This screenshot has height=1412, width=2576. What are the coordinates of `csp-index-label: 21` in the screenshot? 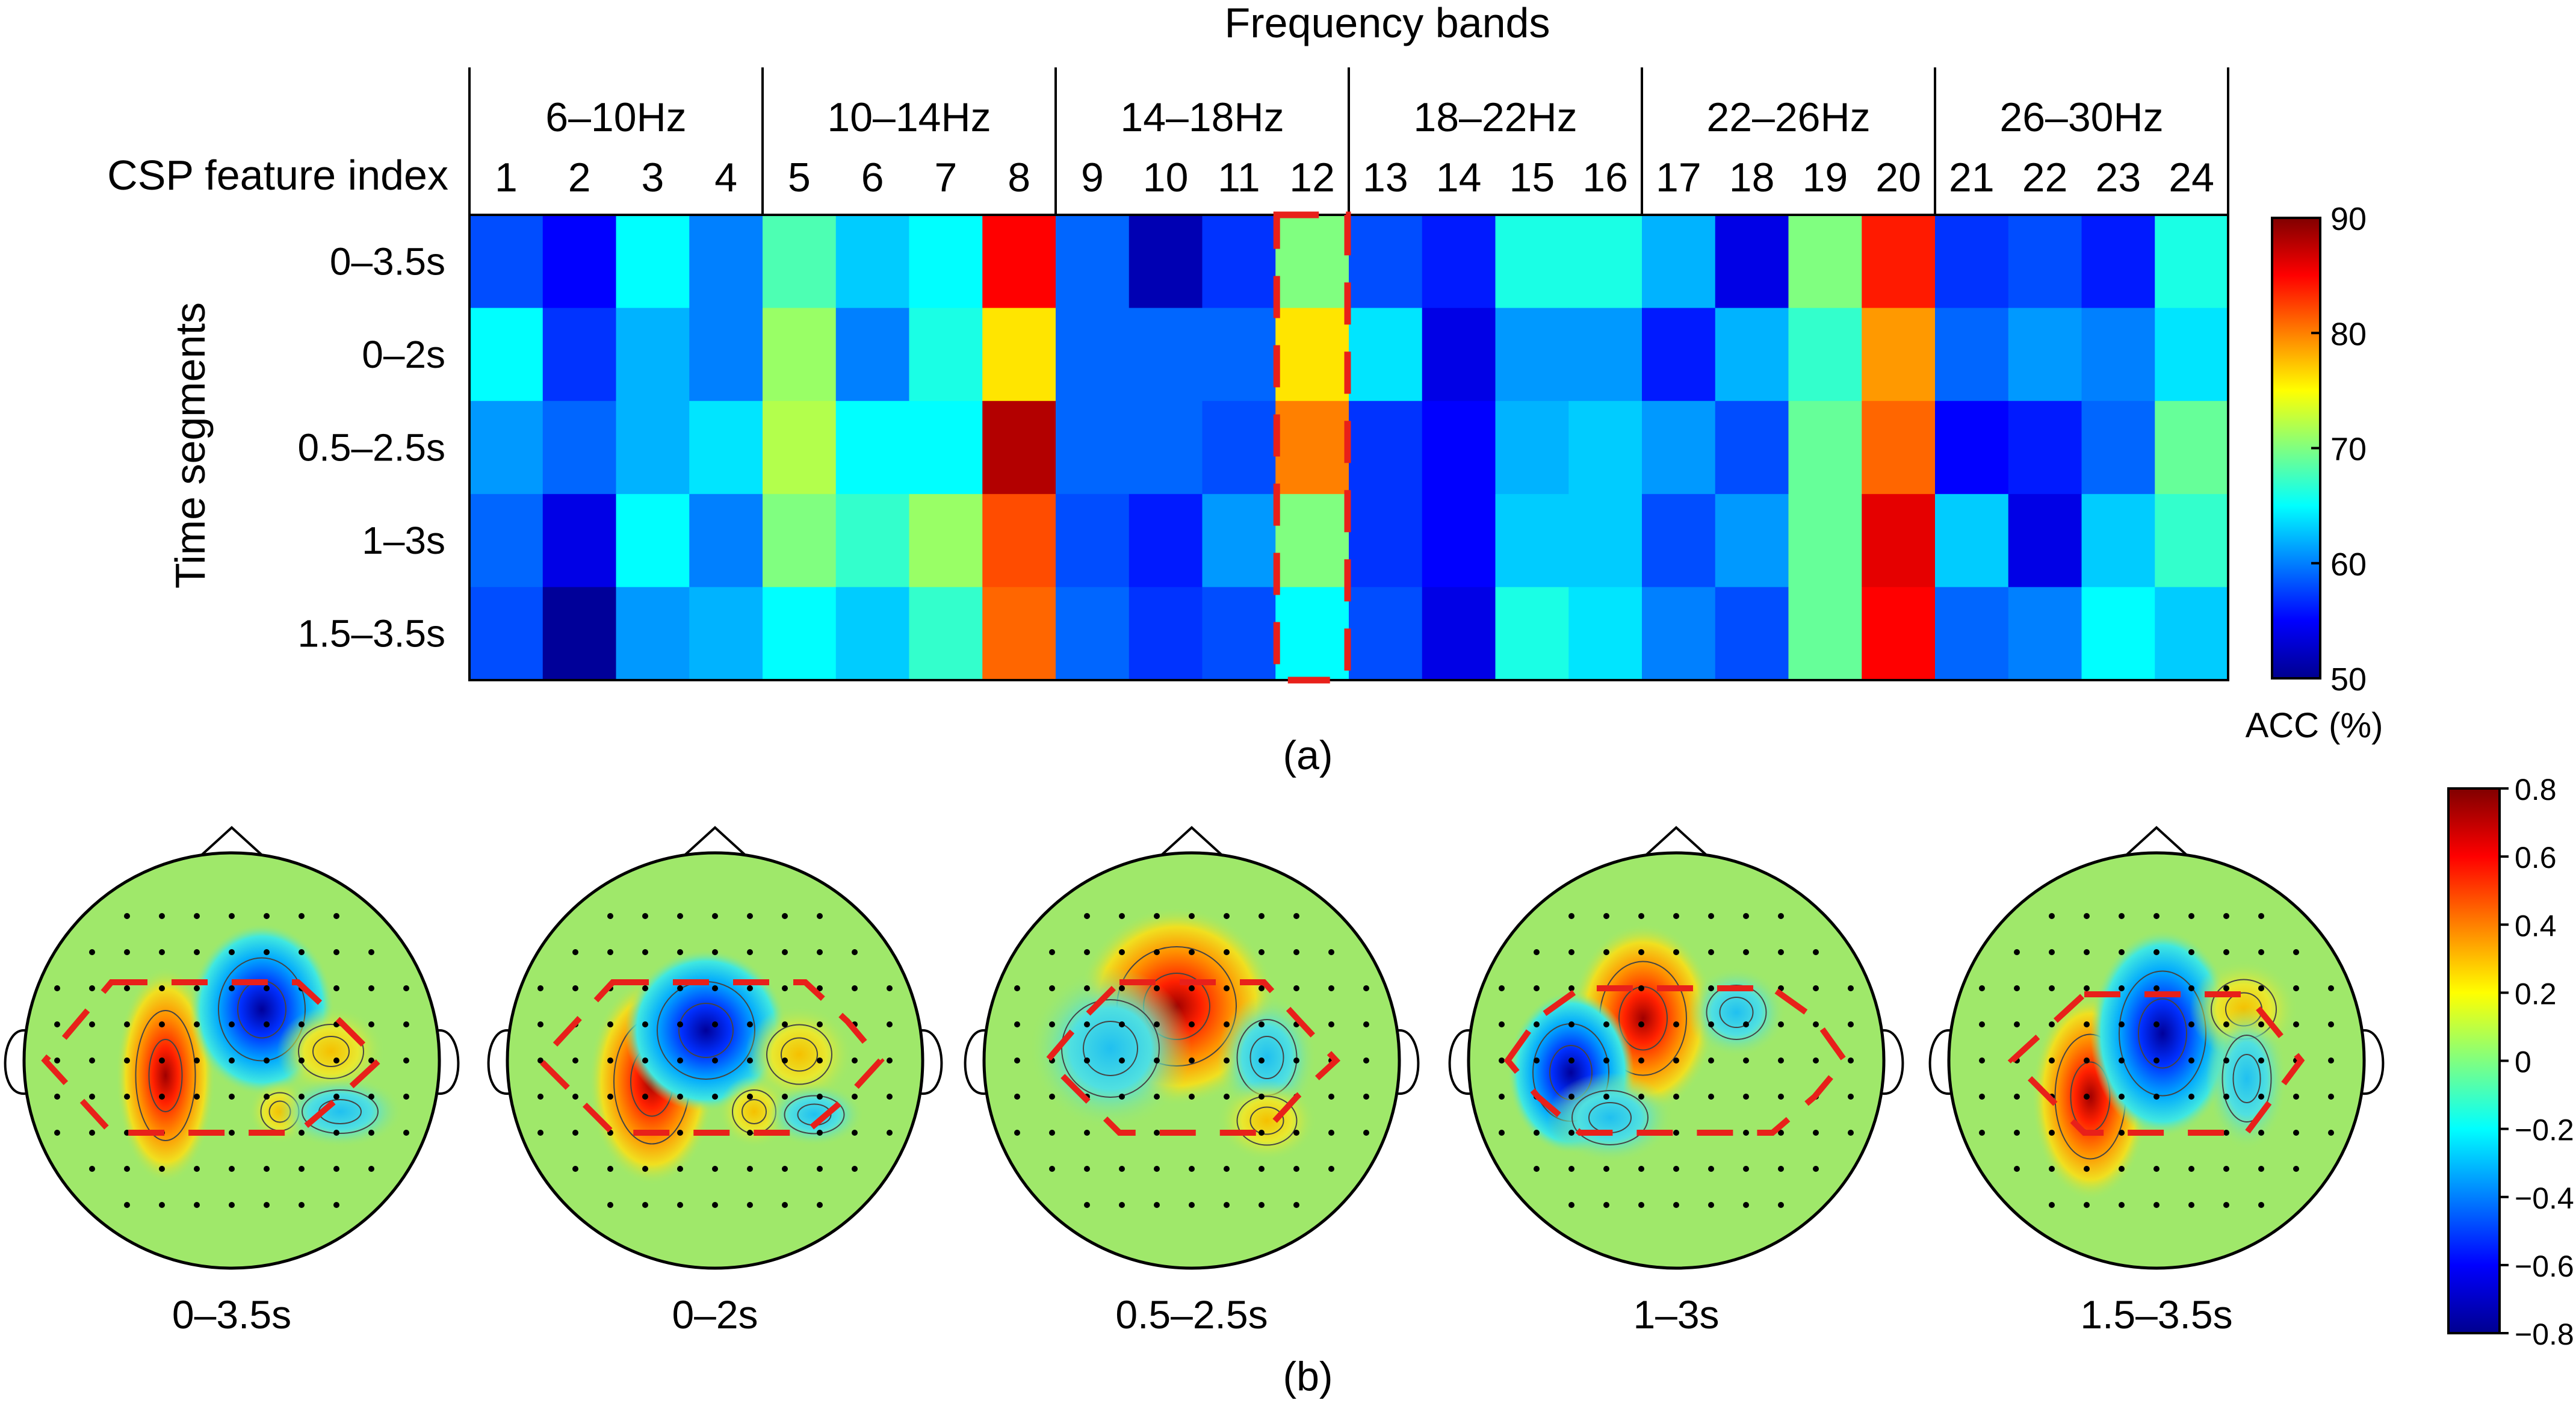 It's located at (1972, 177).